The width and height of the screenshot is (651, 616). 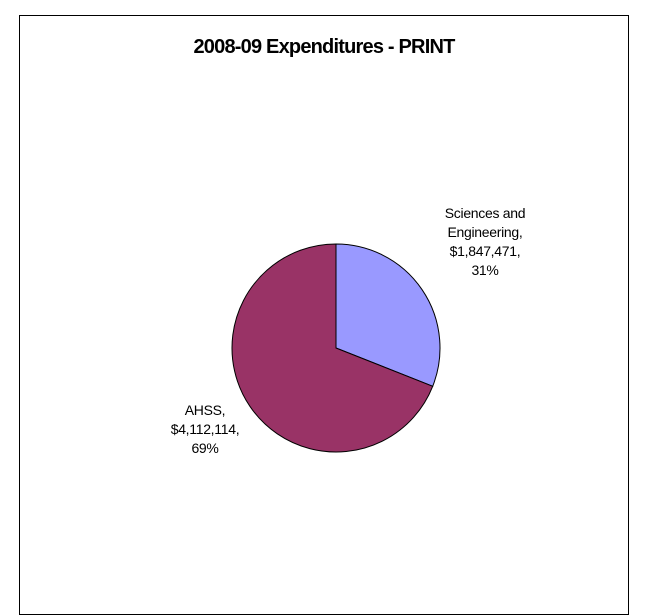 I want to click on pie-slice-sciences-and-engineering, so click(x=388, y=315).